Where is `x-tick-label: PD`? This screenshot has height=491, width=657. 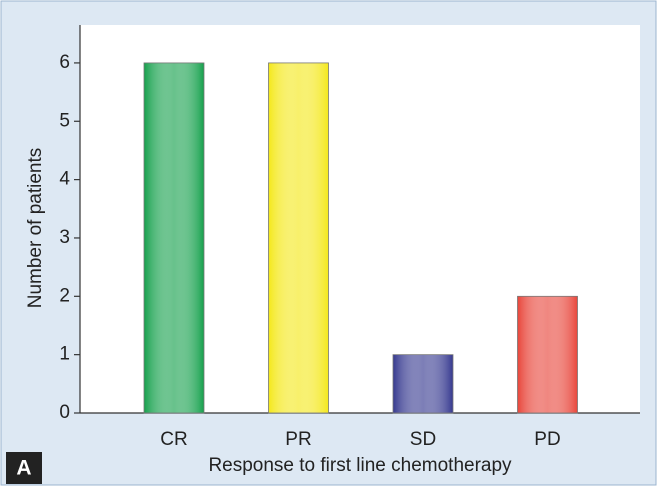 x-tick-label: PD is located at coordinates (547, 439).